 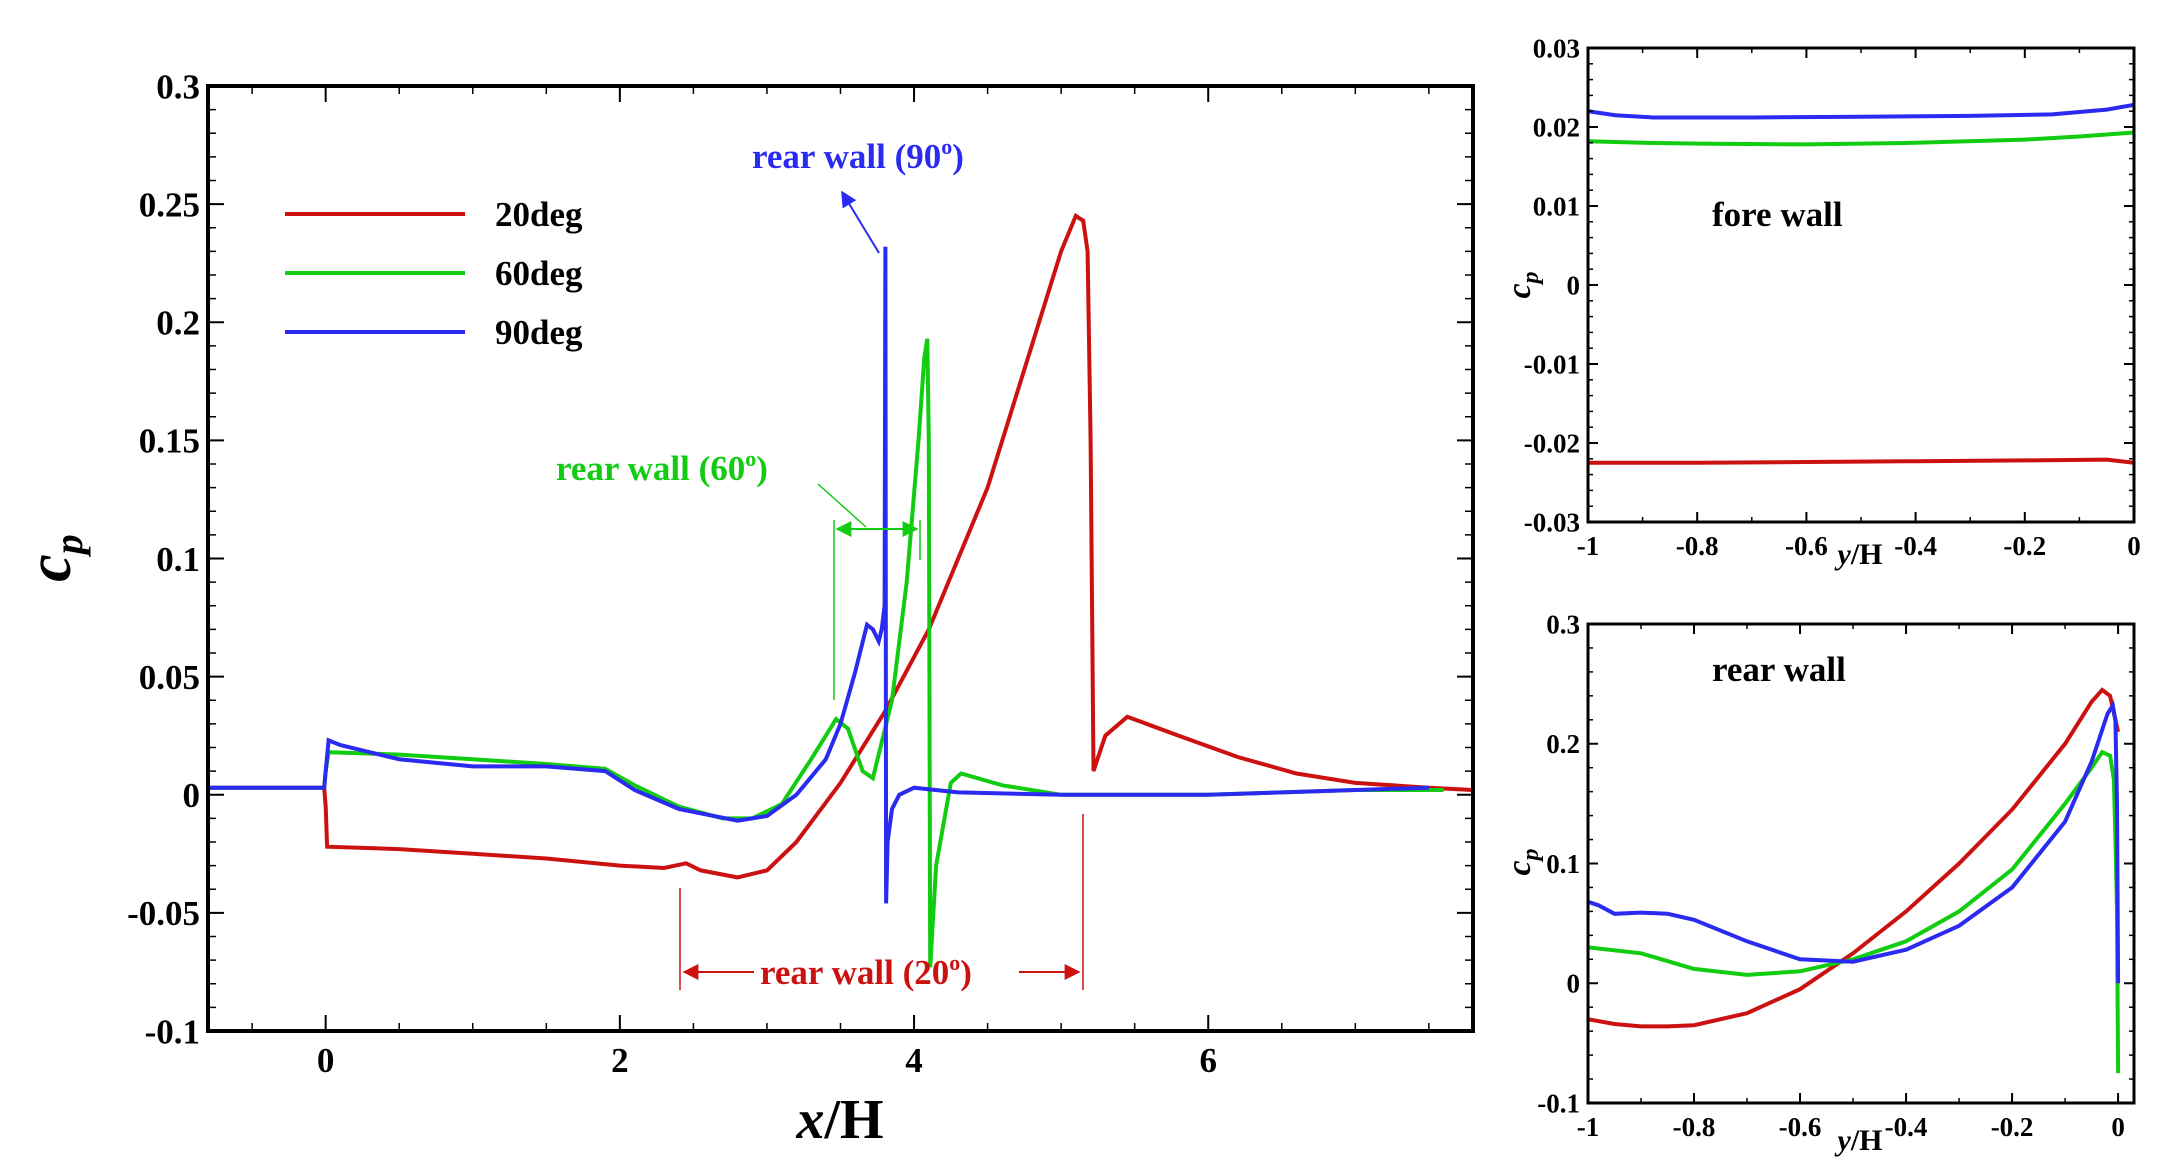 I want to click on fore-ytick-labels: -0.03 -0.02 -0.01 0 0.01 0.02 0.03, so click(x=1552, y=285).